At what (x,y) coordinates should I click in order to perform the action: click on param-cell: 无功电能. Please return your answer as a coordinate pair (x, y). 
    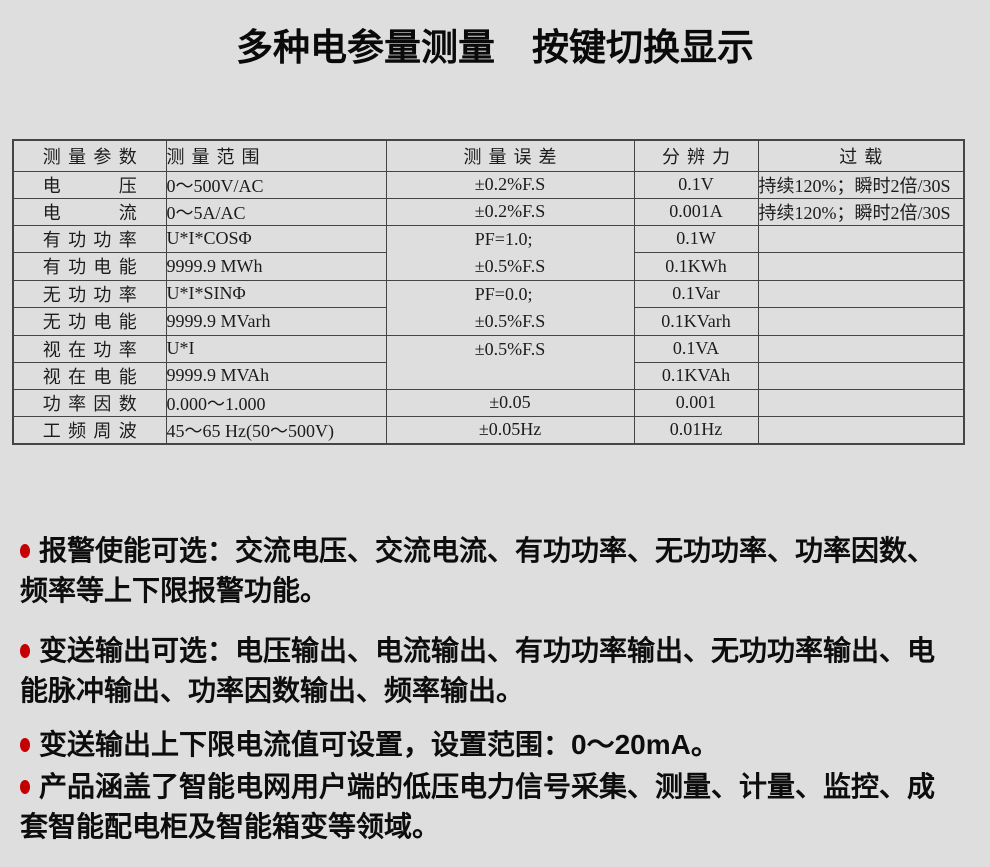
    Looking at the image, I should click on (89, 322).